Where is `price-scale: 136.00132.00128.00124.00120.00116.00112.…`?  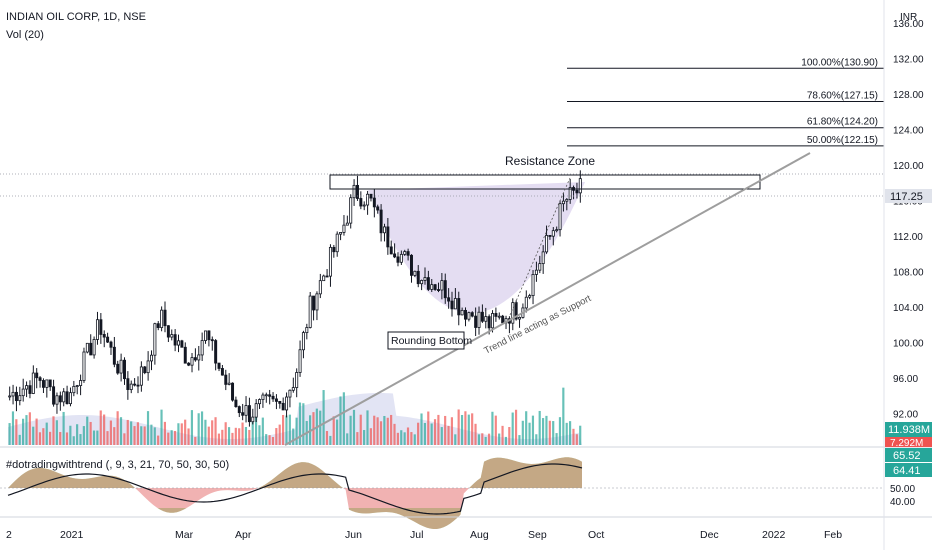
price-scale: 136.00132.00128.00124.00120.00116.00112.… is located at coordinates (908, 220).